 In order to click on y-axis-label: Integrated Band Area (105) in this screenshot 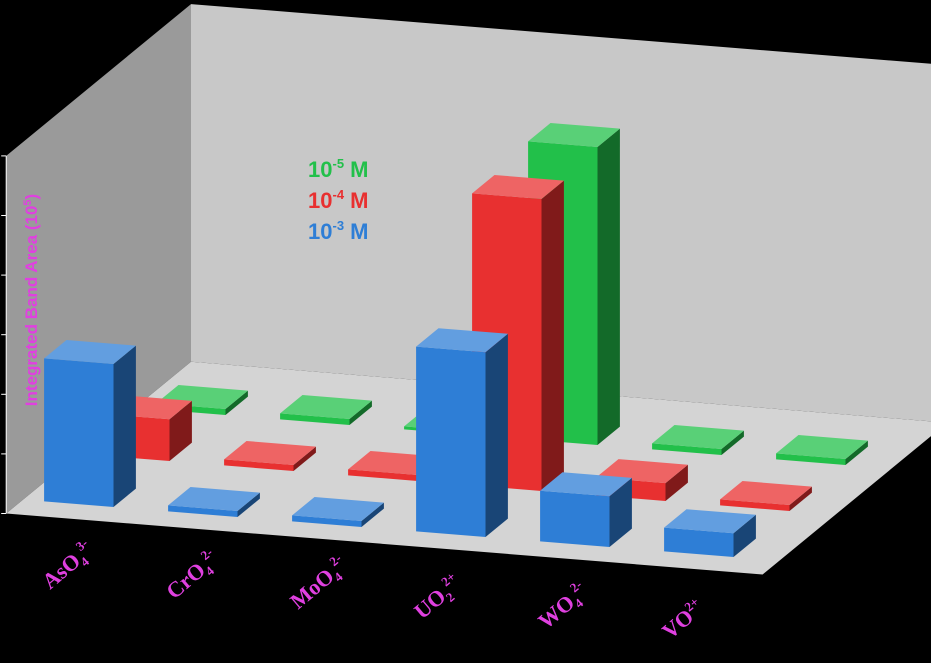, I will do `click(31, 300)`.